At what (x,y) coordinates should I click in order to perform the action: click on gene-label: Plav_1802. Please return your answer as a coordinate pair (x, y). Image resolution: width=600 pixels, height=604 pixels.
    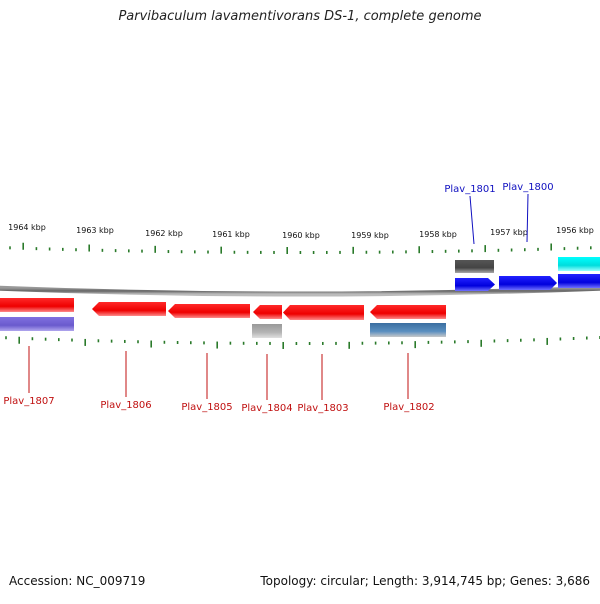
    Looking at the image, I should click on (408, 407).